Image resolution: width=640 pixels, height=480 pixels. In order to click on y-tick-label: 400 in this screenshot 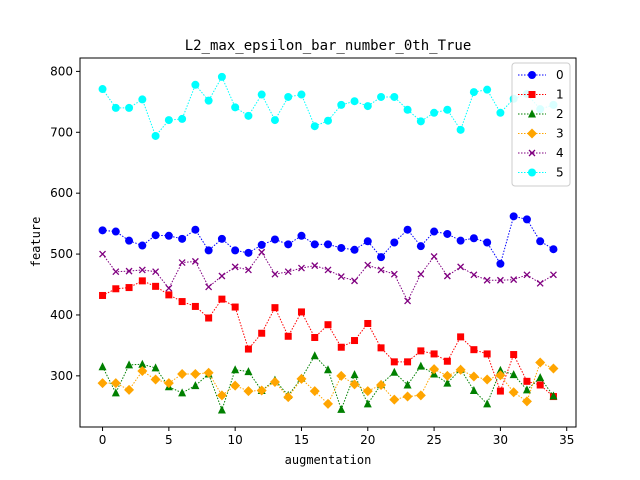, I will do `click(61, 315)`.